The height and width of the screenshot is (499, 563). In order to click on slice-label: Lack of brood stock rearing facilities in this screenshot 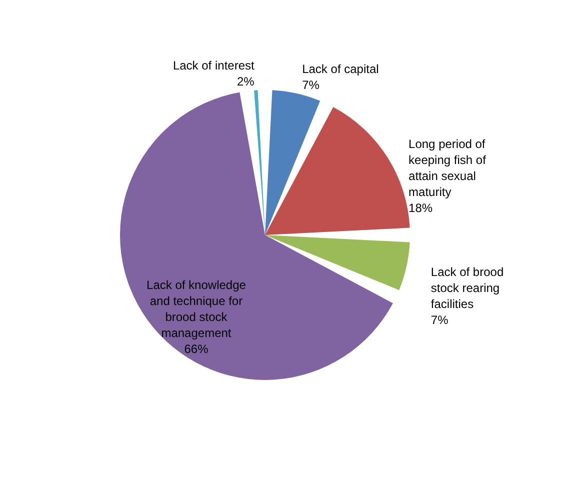, I will do `click(467, 288)`.